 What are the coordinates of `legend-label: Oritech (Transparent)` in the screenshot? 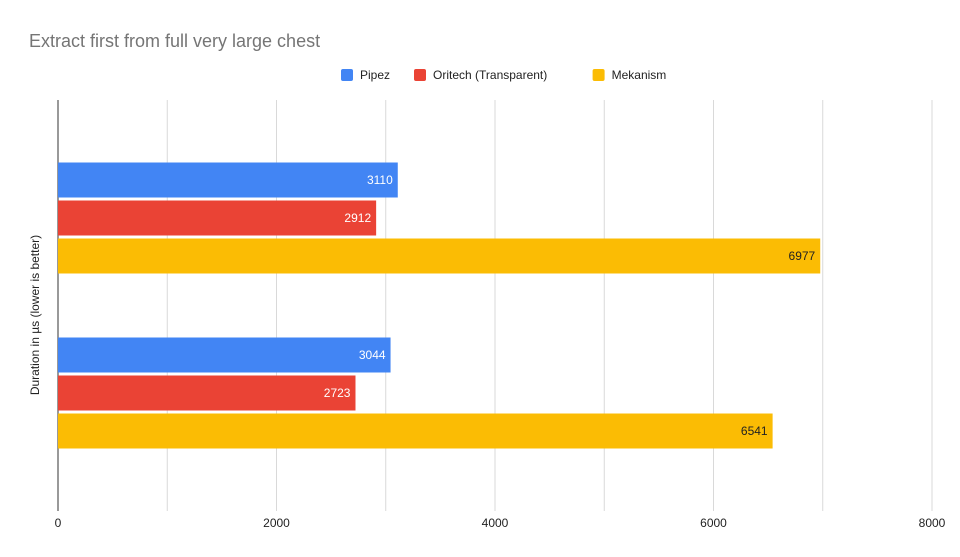 It's located at (490, 75).